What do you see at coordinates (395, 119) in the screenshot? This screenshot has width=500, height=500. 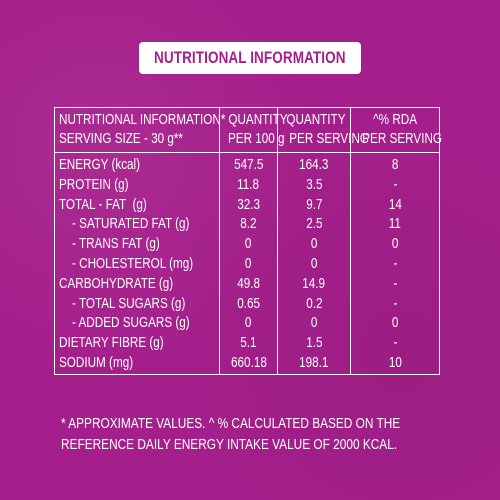 I see `header-rda-line1: ^% RDA` at bounding box center [395, 119].